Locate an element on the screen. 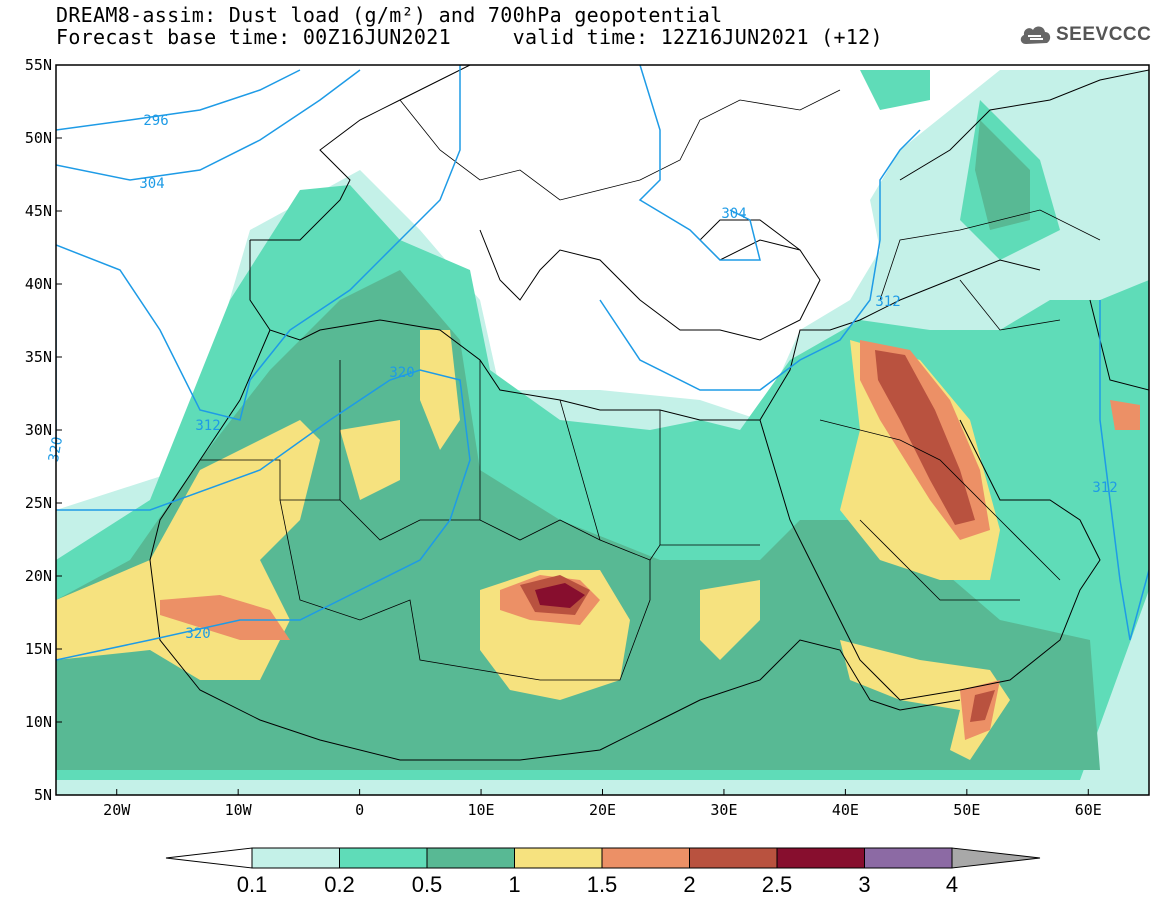 Image resolution: width=1165 pixels, height=907 pixels. colorbar-level-label: 1 is located at coordinates (514, 884).